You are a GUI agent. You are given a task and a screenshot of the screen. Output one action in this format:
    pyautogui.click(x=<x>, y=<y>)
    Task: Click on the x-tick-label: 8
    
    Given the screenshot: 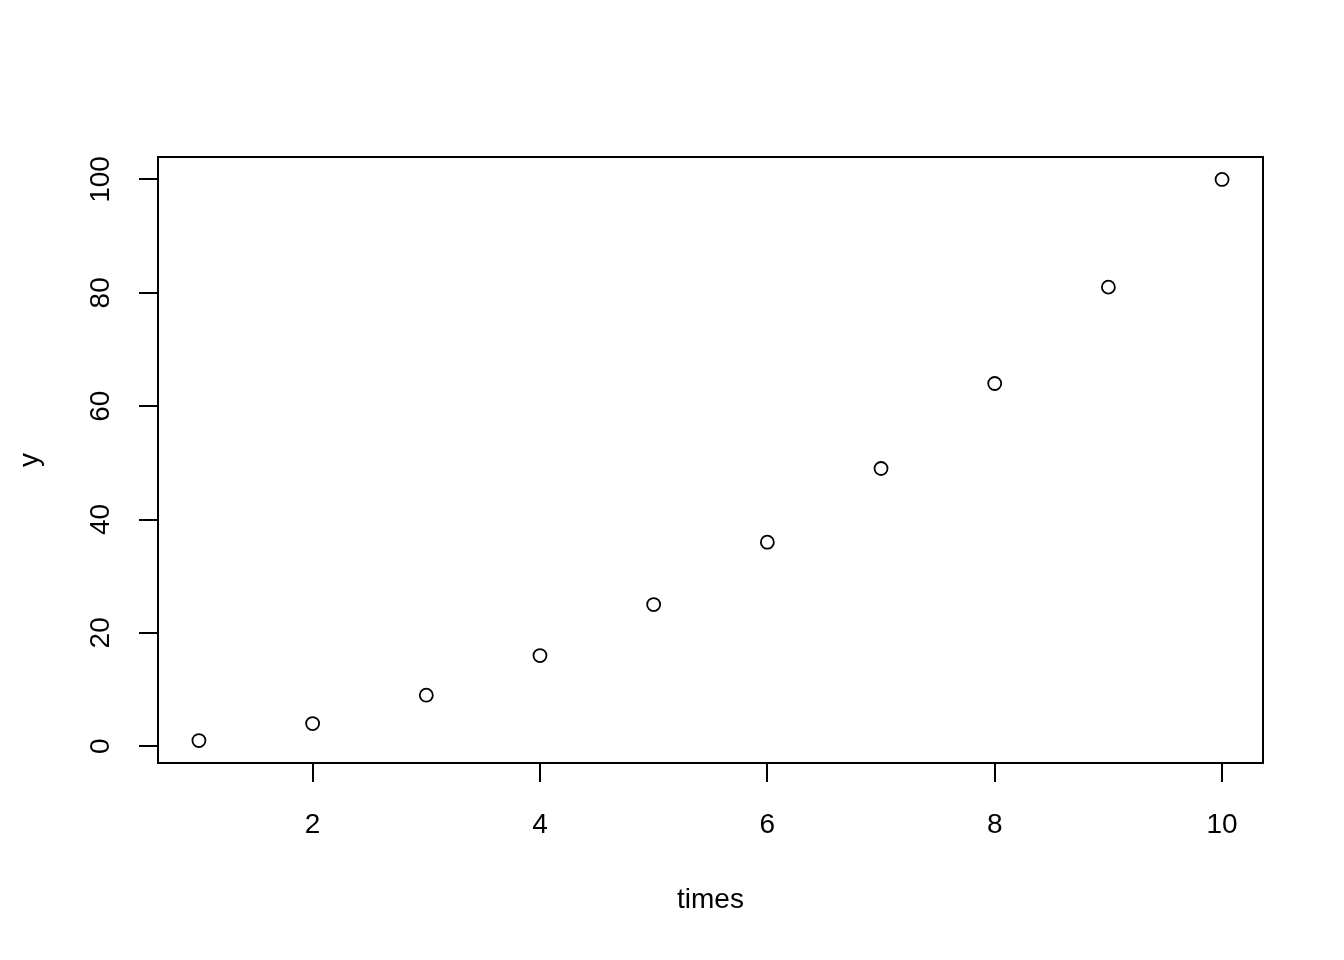 What is the action you would take?
    pyautogui.click(x=994, y=823)
    